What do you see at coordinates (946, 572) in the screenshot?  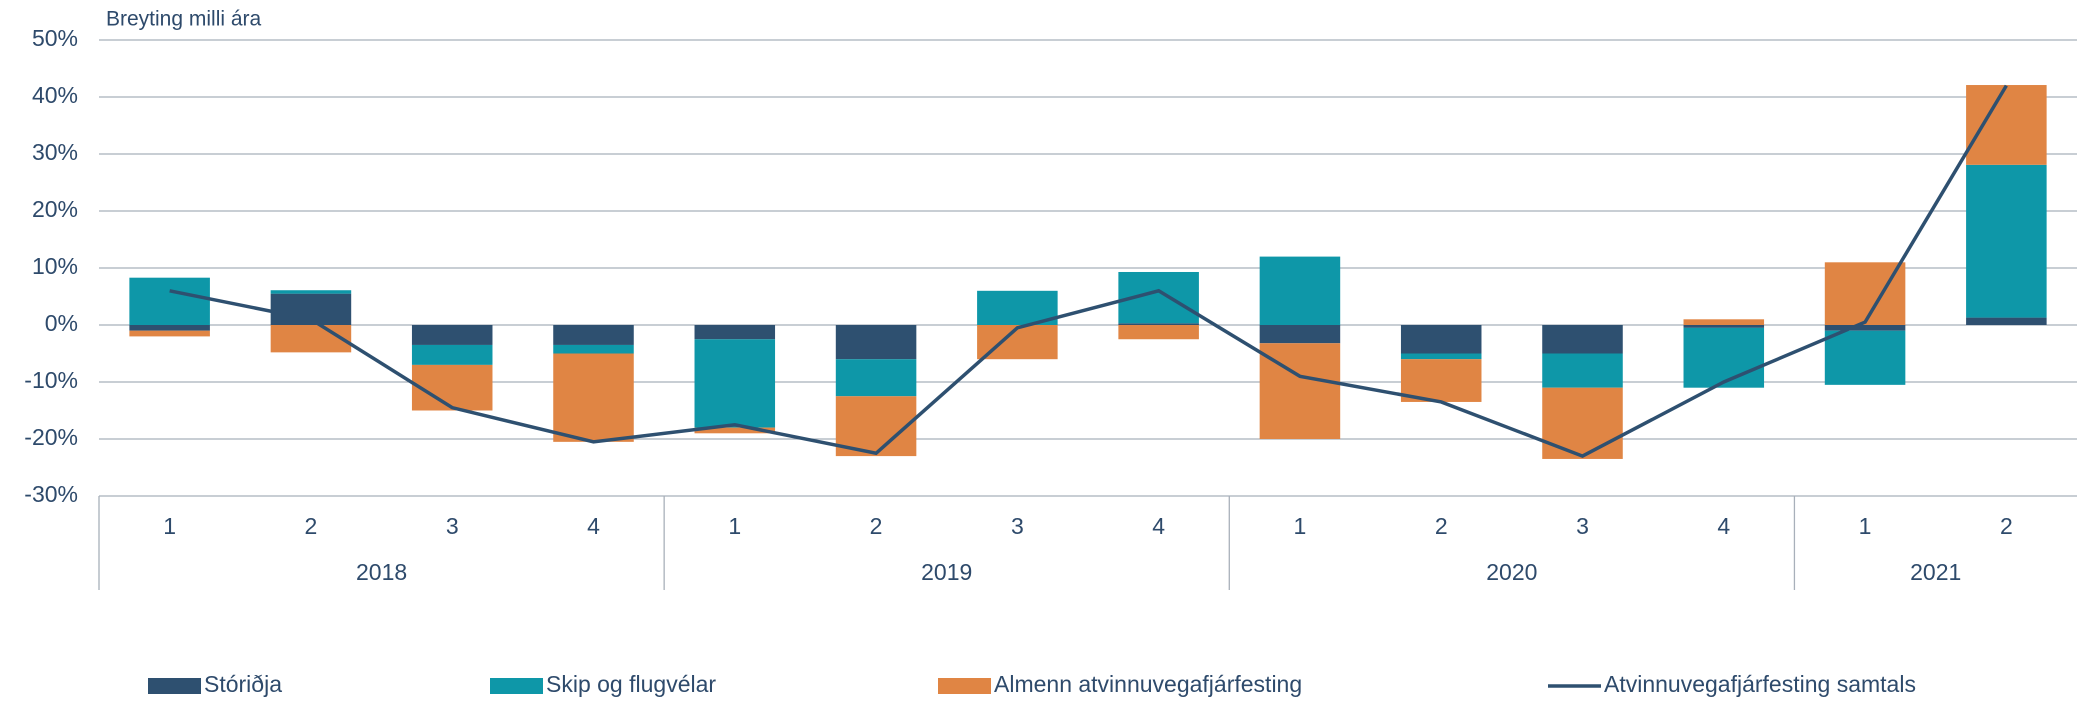 I see `group-label: 2019` at bounding box center [946, 572].